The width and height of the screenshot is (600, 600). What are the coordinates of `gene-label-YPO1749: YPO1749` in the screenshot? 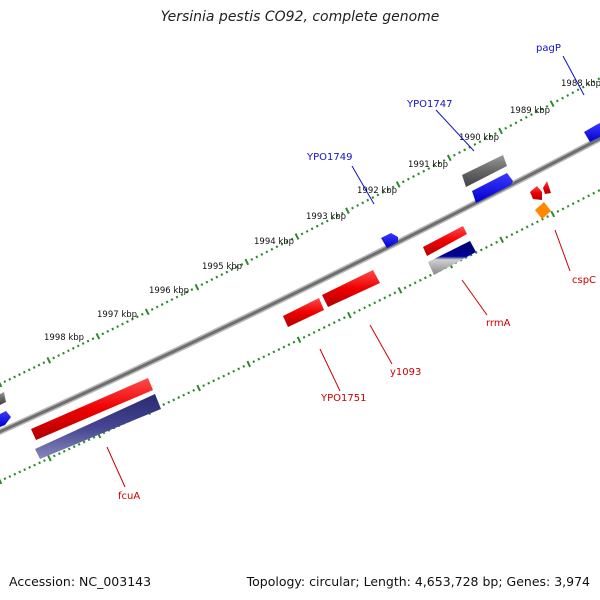 It's located at (329, 157).